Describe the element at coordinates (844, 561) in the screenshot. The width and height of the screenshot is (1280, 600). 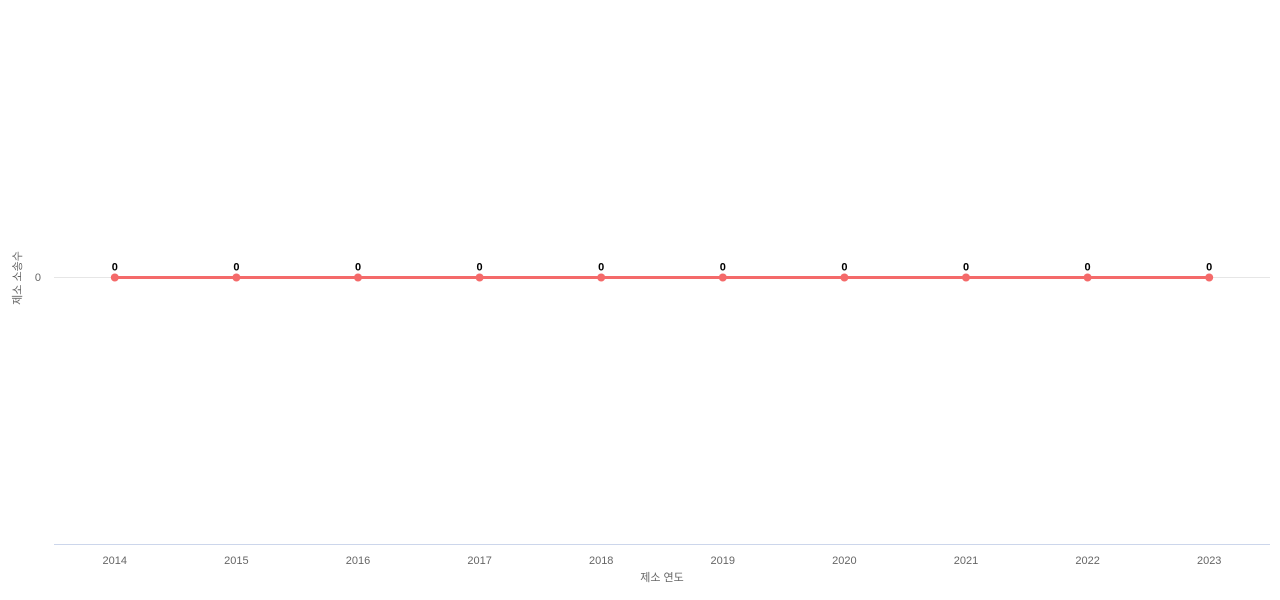
I see `x-tick-label: 2020` at that location.